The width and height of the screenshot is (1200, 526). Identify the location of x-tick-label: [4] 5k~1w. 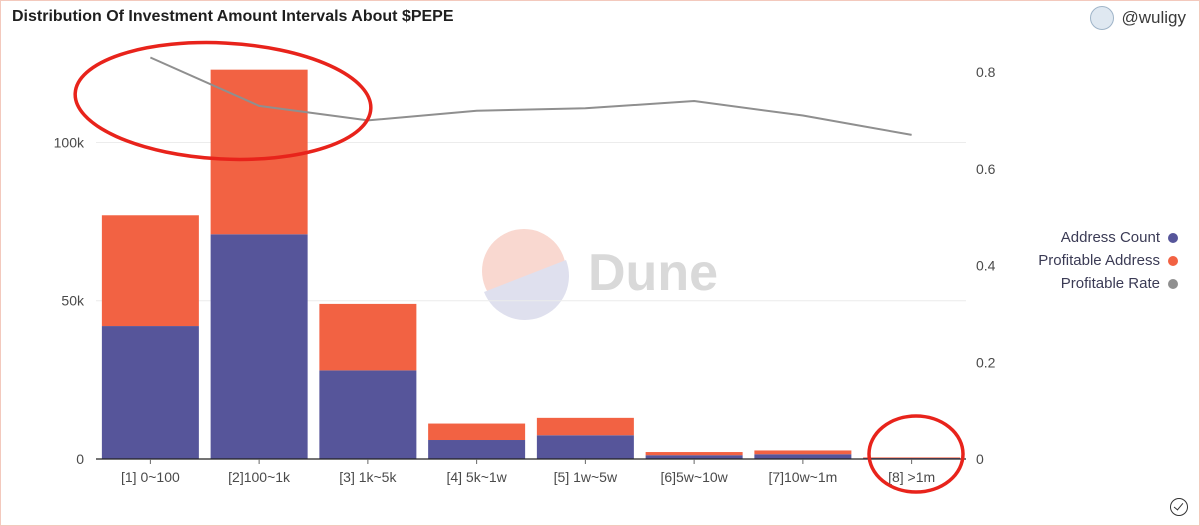
(476, 477).